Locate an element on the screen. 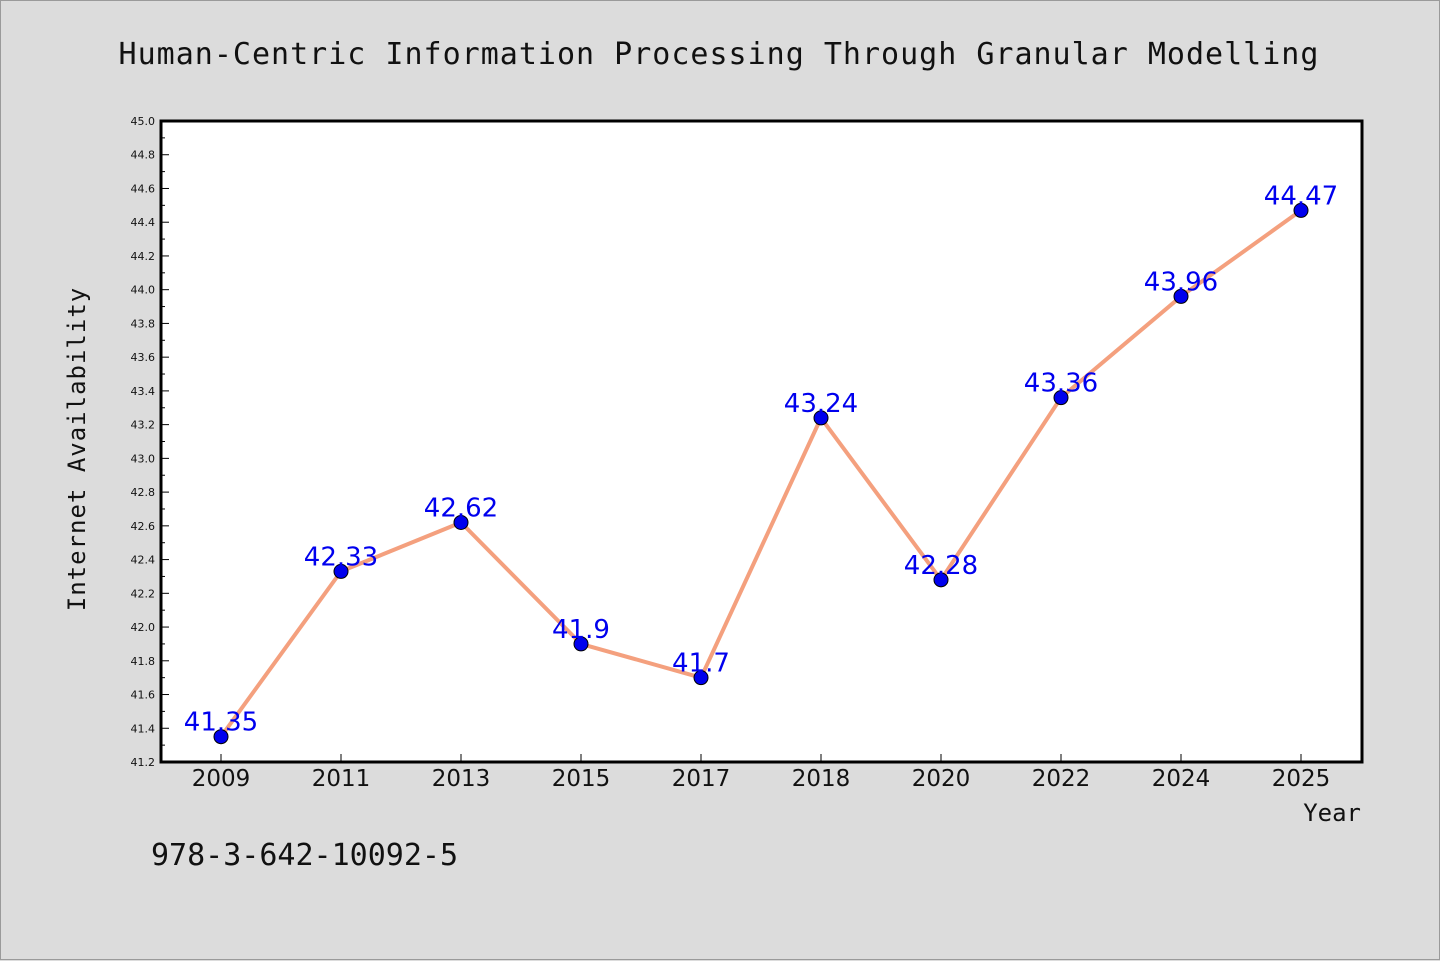  x-axis: 2009 2011 2013 2015 2017 2018 2020 2022 2024 2025 is located at coordinates (761, 773).